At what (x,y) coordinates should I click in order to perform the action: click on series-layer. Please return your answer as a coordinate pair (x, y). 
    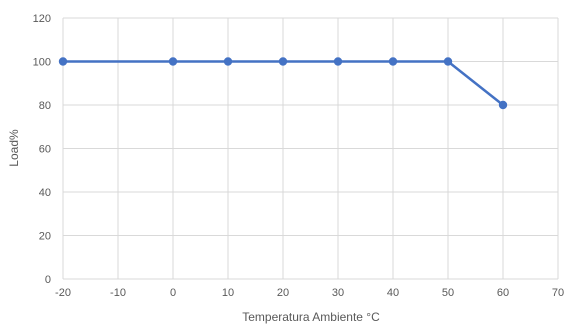
    Looking at the image, I should click on (283, 83).